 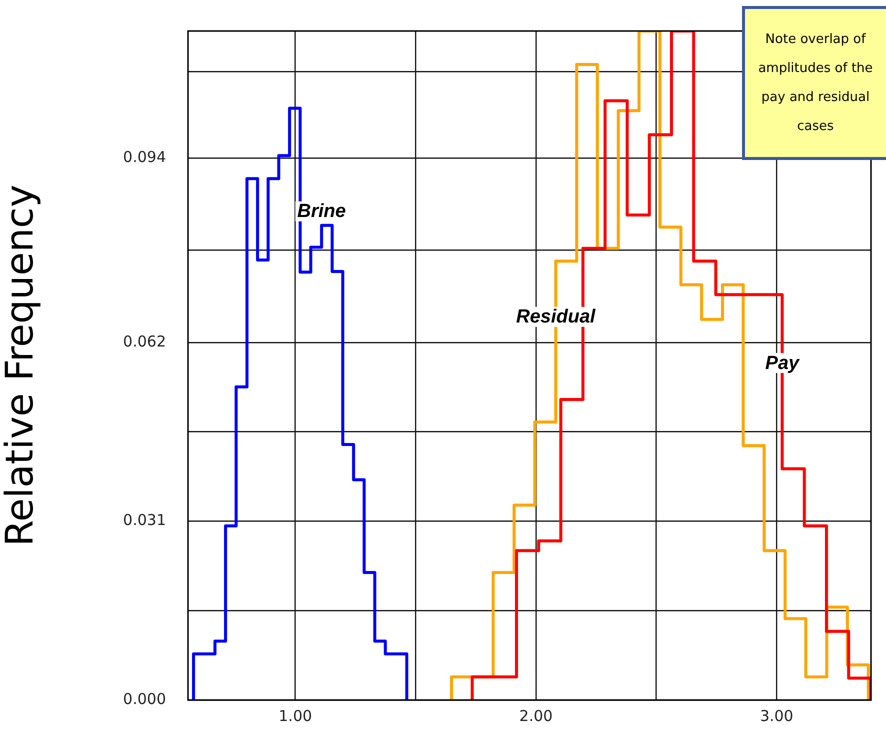 What do you see at coordinates (814, 83) in the screenshot?
I see `note-box: Note overlap of amplitudes of the pay and residual cases` at bounding box center [814, 83].